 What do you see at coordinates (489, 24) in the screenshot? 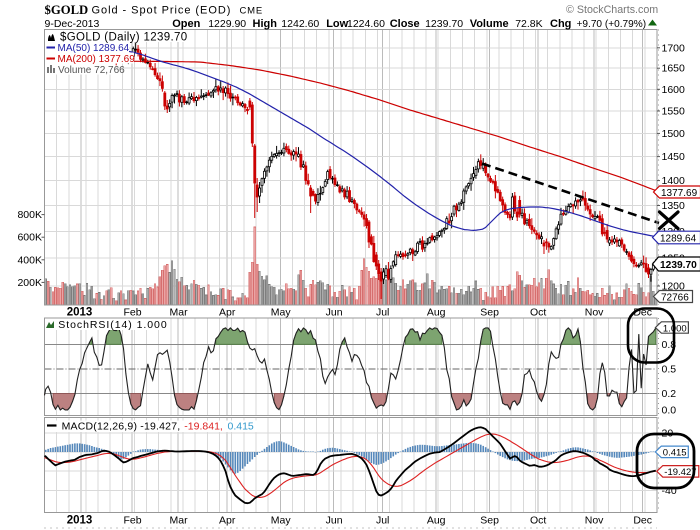
I see `svg-text: Volume` at bounding box center [489, 24].